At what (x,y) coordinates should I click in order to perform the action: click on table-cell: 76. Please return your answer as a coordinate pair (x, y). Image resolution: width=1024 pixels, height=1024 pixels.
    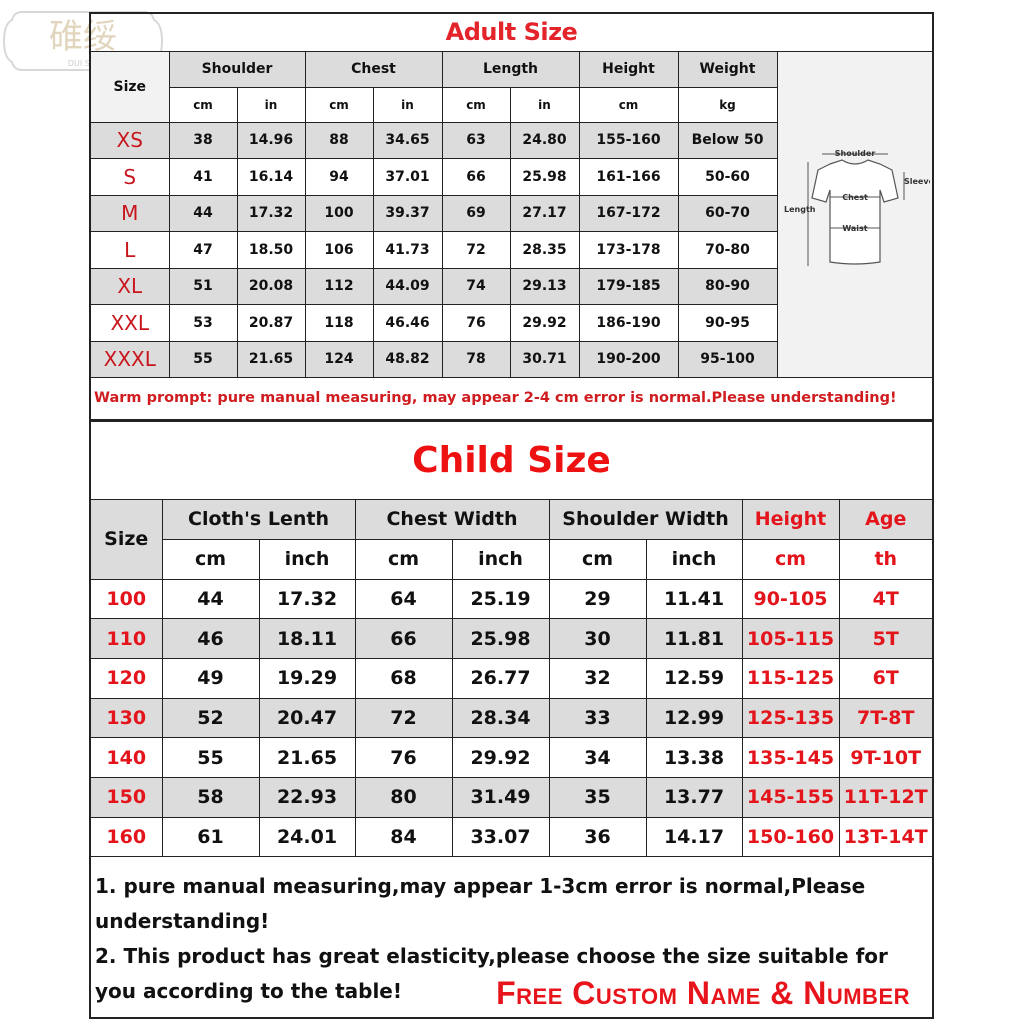
    Looking at the image, I should click on (403, 757).